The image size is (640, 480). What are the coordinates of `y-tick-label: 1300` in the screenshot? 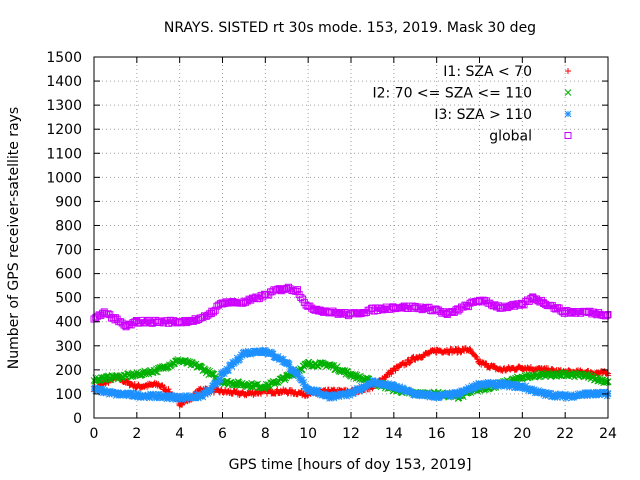 It's located at (64, 106).